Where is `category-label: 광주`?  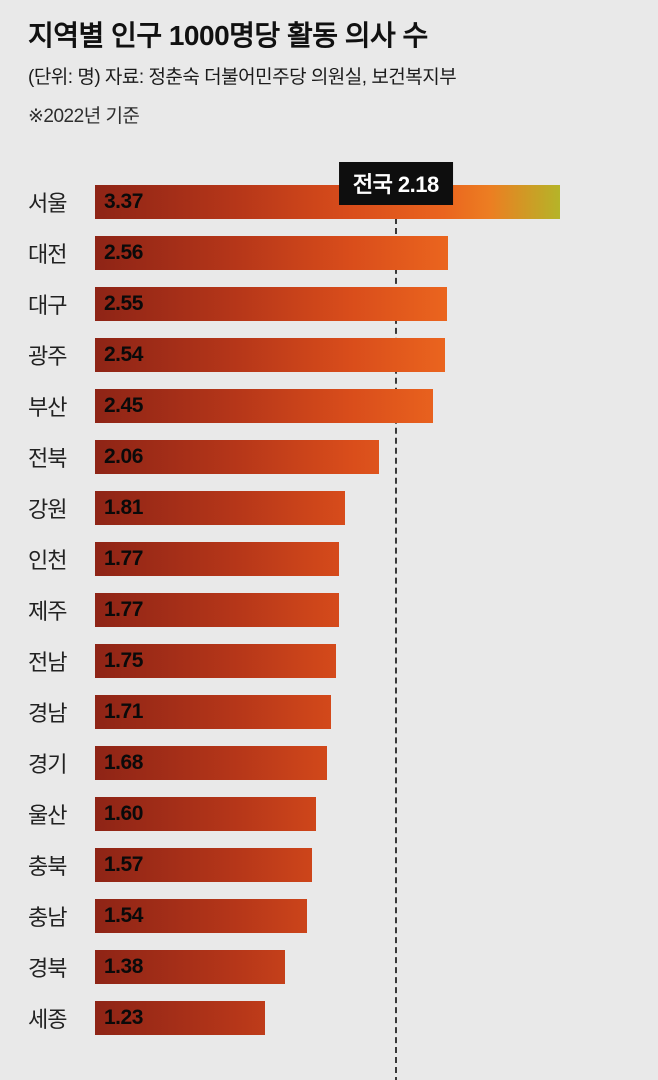
category-label: 광주 is located at coordinates (47, 356).